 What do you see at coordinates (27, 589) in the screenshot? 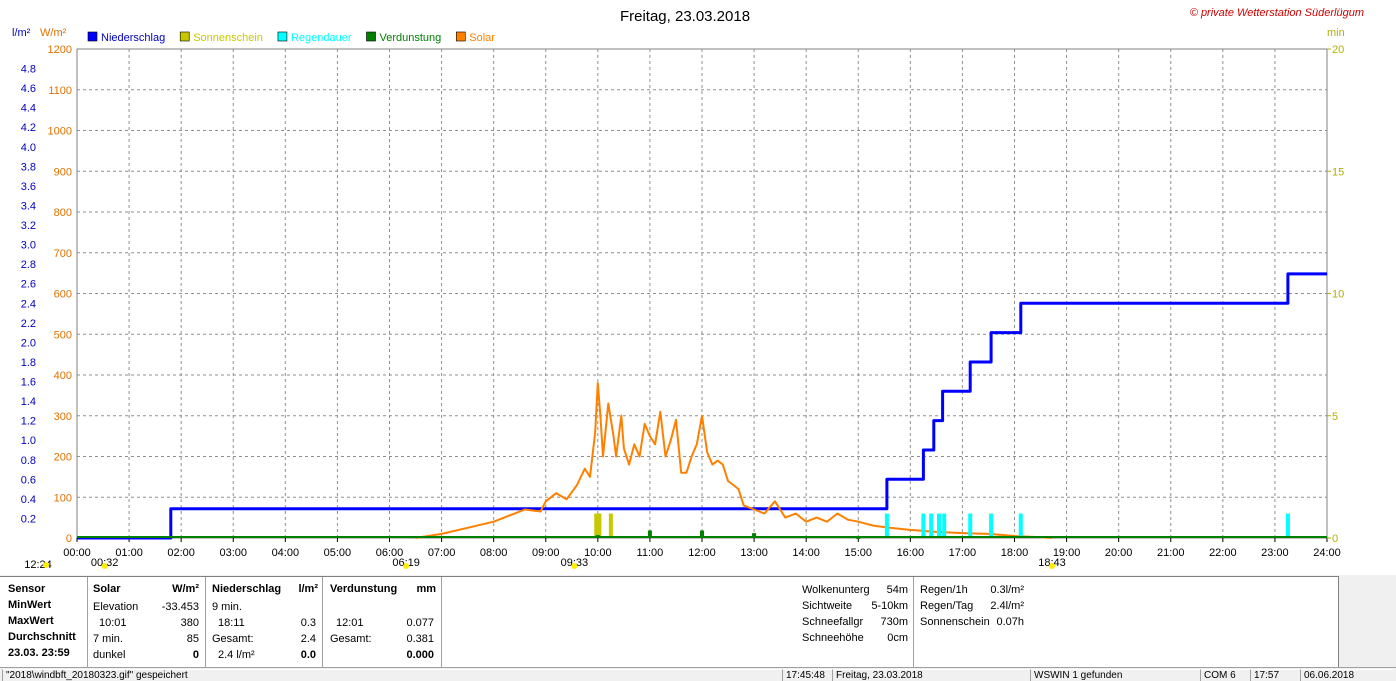
I see `stats-header-sensor: Sensor` at bounding box center [27, 589].